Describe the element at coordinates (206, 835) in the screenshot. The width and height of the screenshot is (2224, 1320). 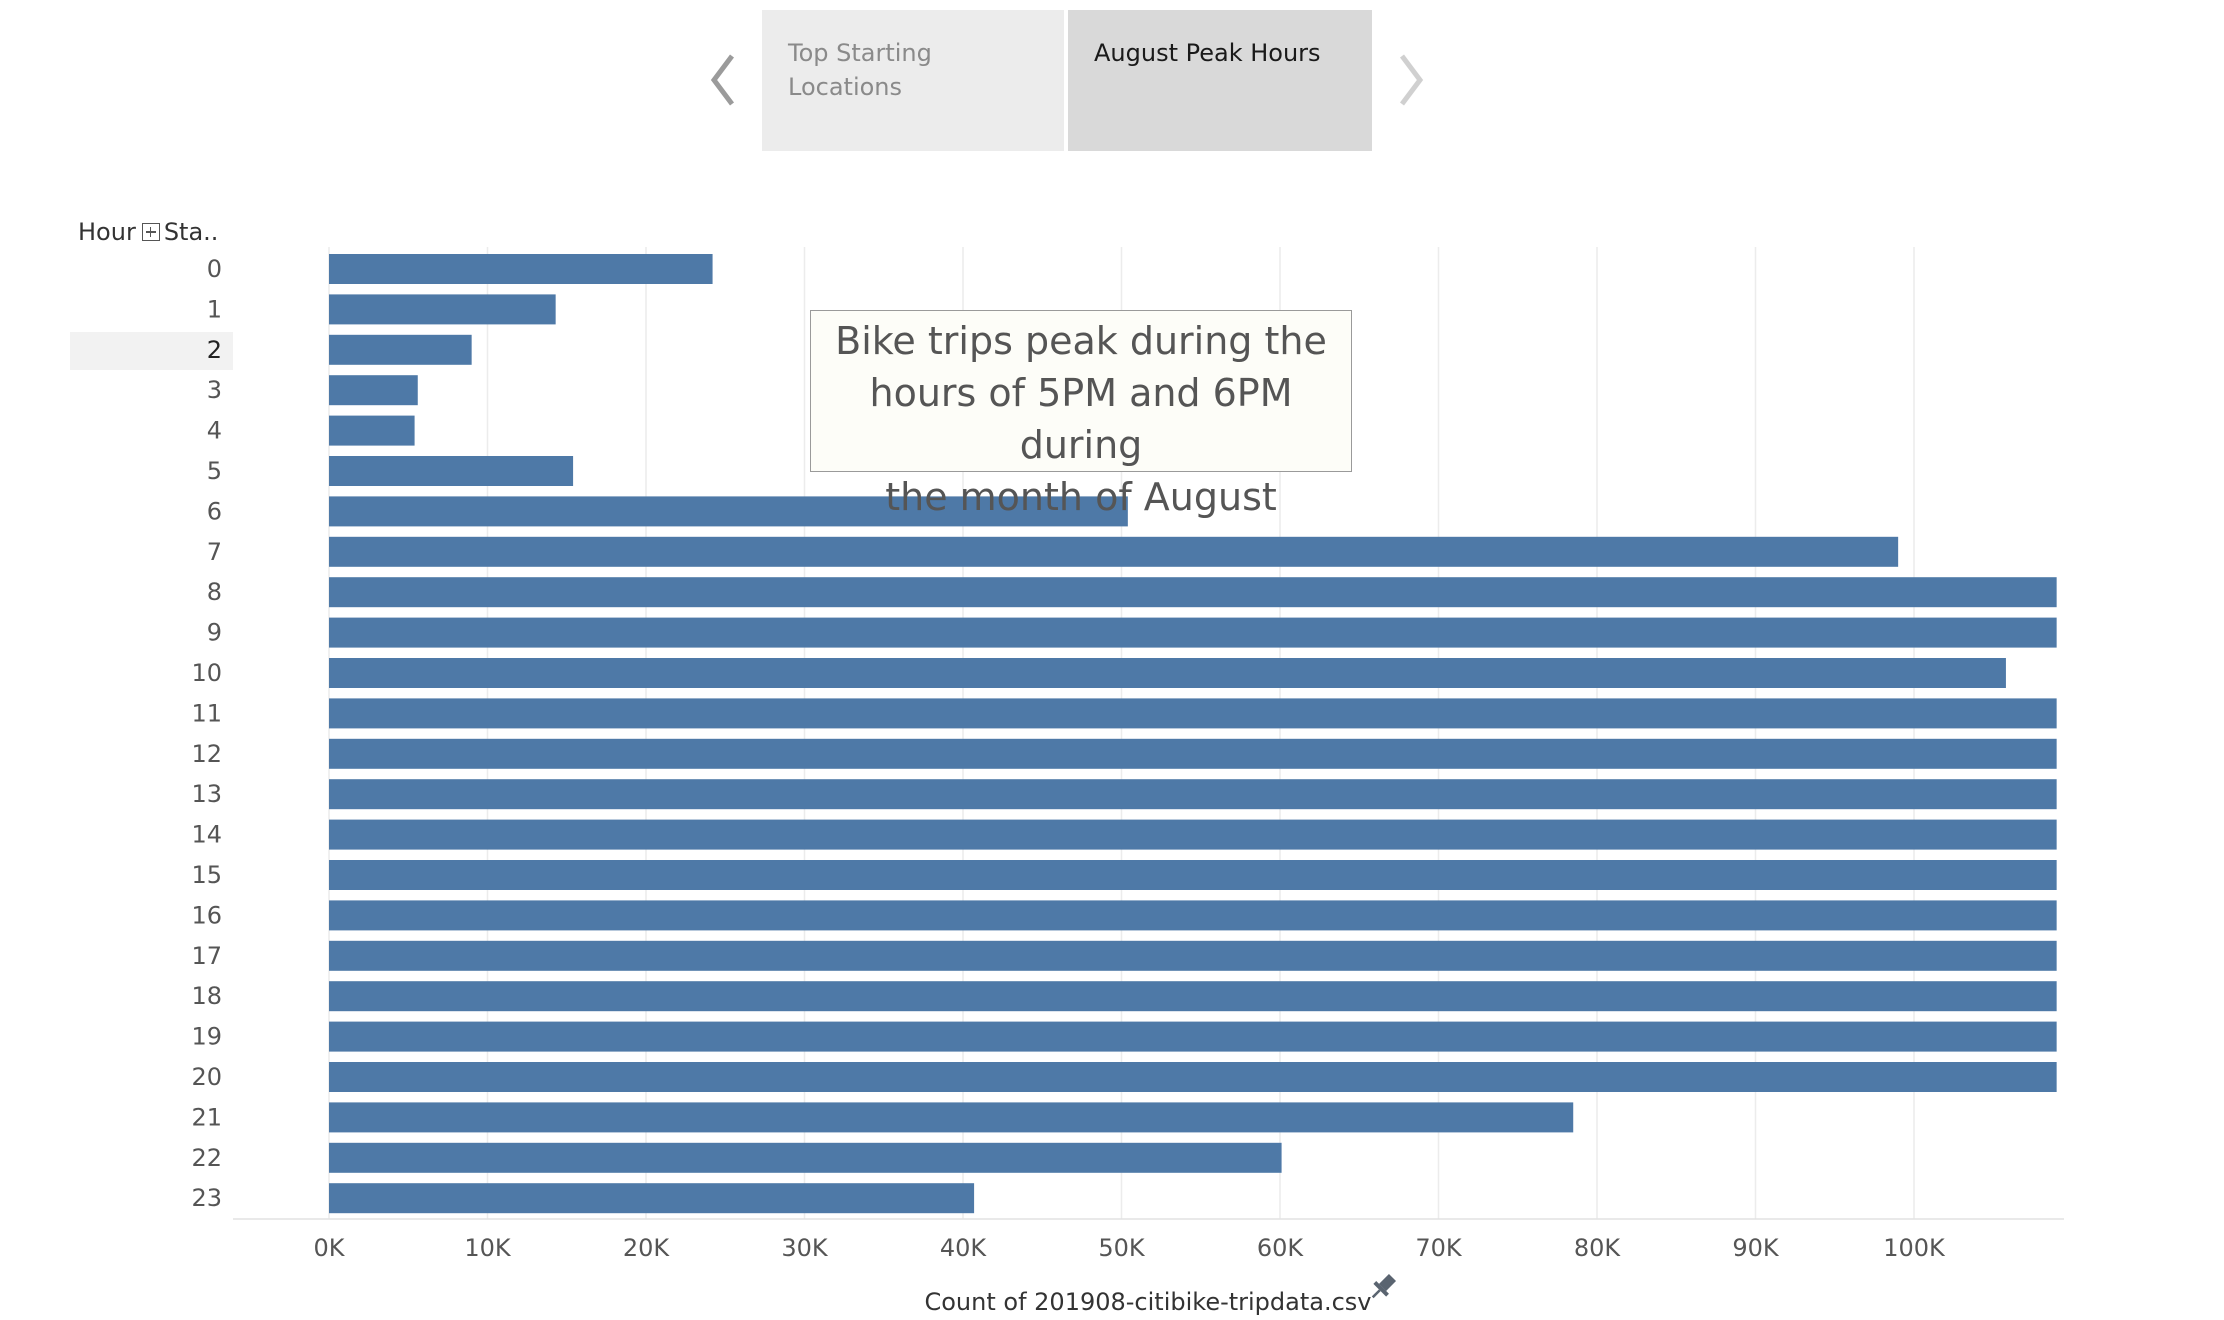
I see `y-category-label: 14` at that location.